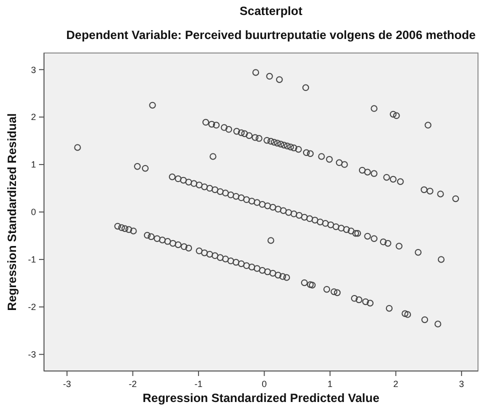 Image resolution: width=481 pixels, height=409 pixels. What do you see at coordinates (271, 35) in the screenshot?
I see `chart-subtitle: Dependent Variable: Perceived buurtreputatie volgens de 2006 methode` at bounding box center [271, 35].